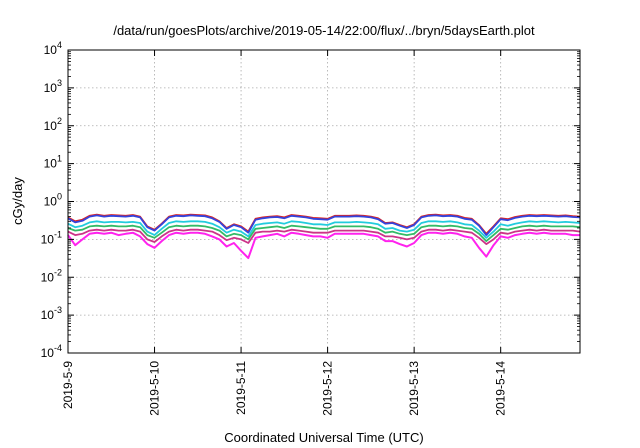  What do you see at coordinates (155, 388) in the screenshot?
I see `x-tick-label: 2019-5-10` at bounding box center [155, 388].